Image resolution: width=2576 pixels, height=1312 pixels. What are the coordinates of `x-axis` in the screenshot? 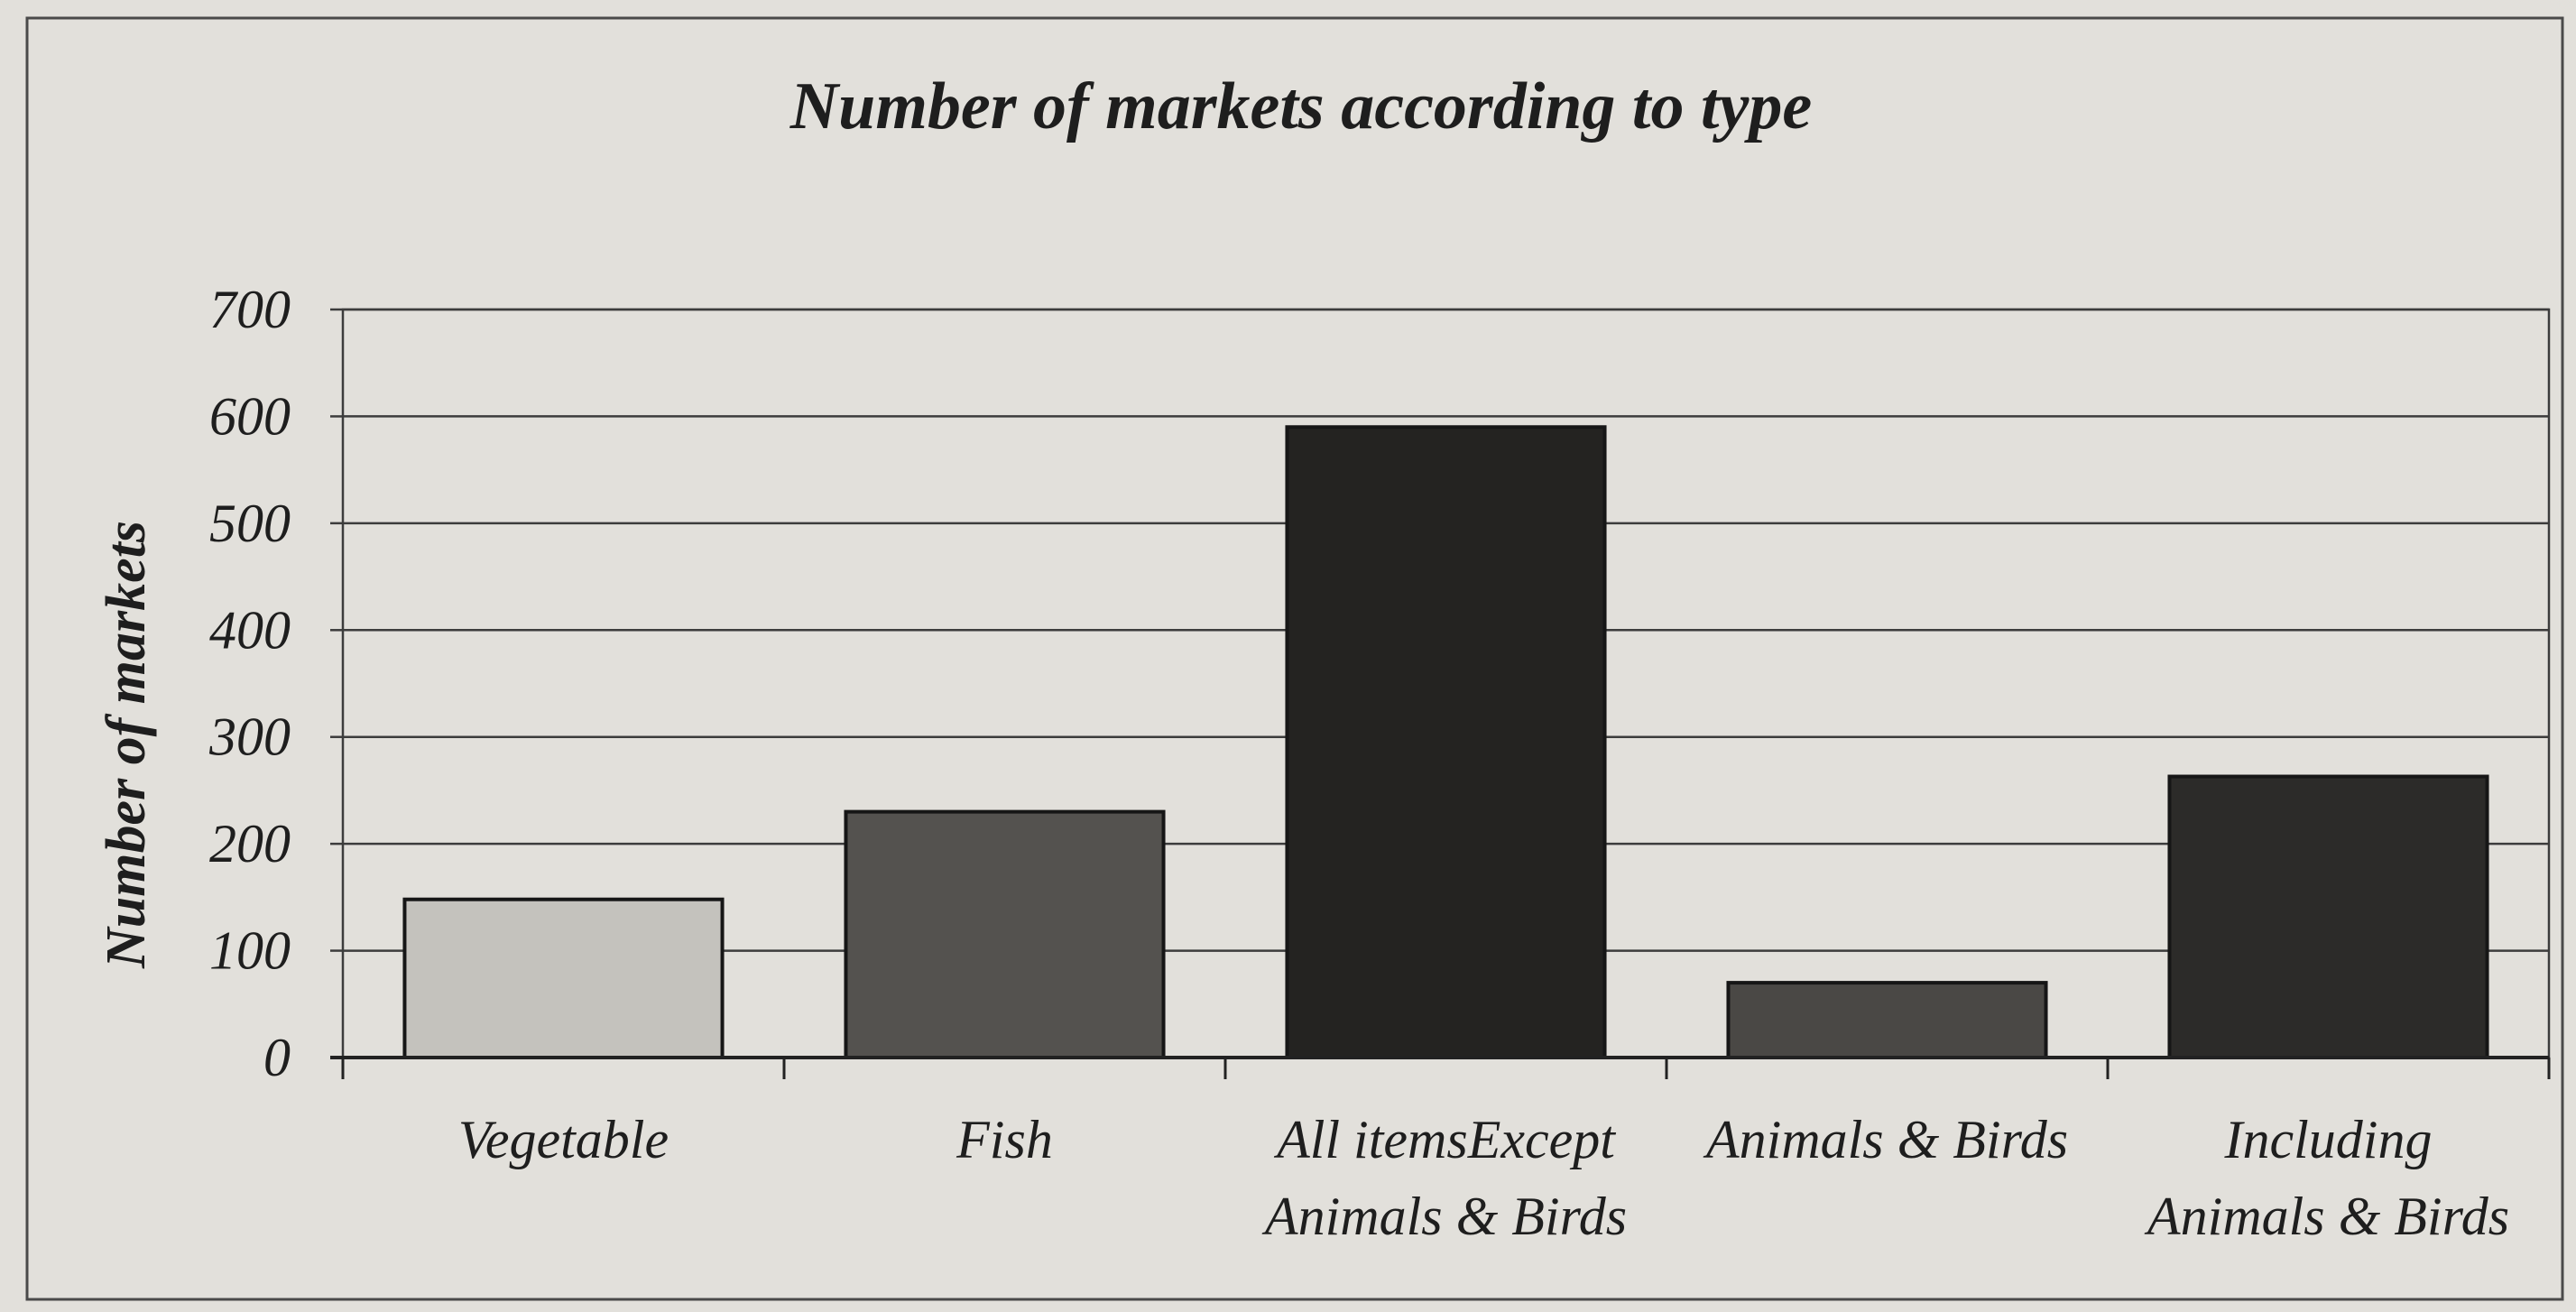 It's located at (1440, 1067).